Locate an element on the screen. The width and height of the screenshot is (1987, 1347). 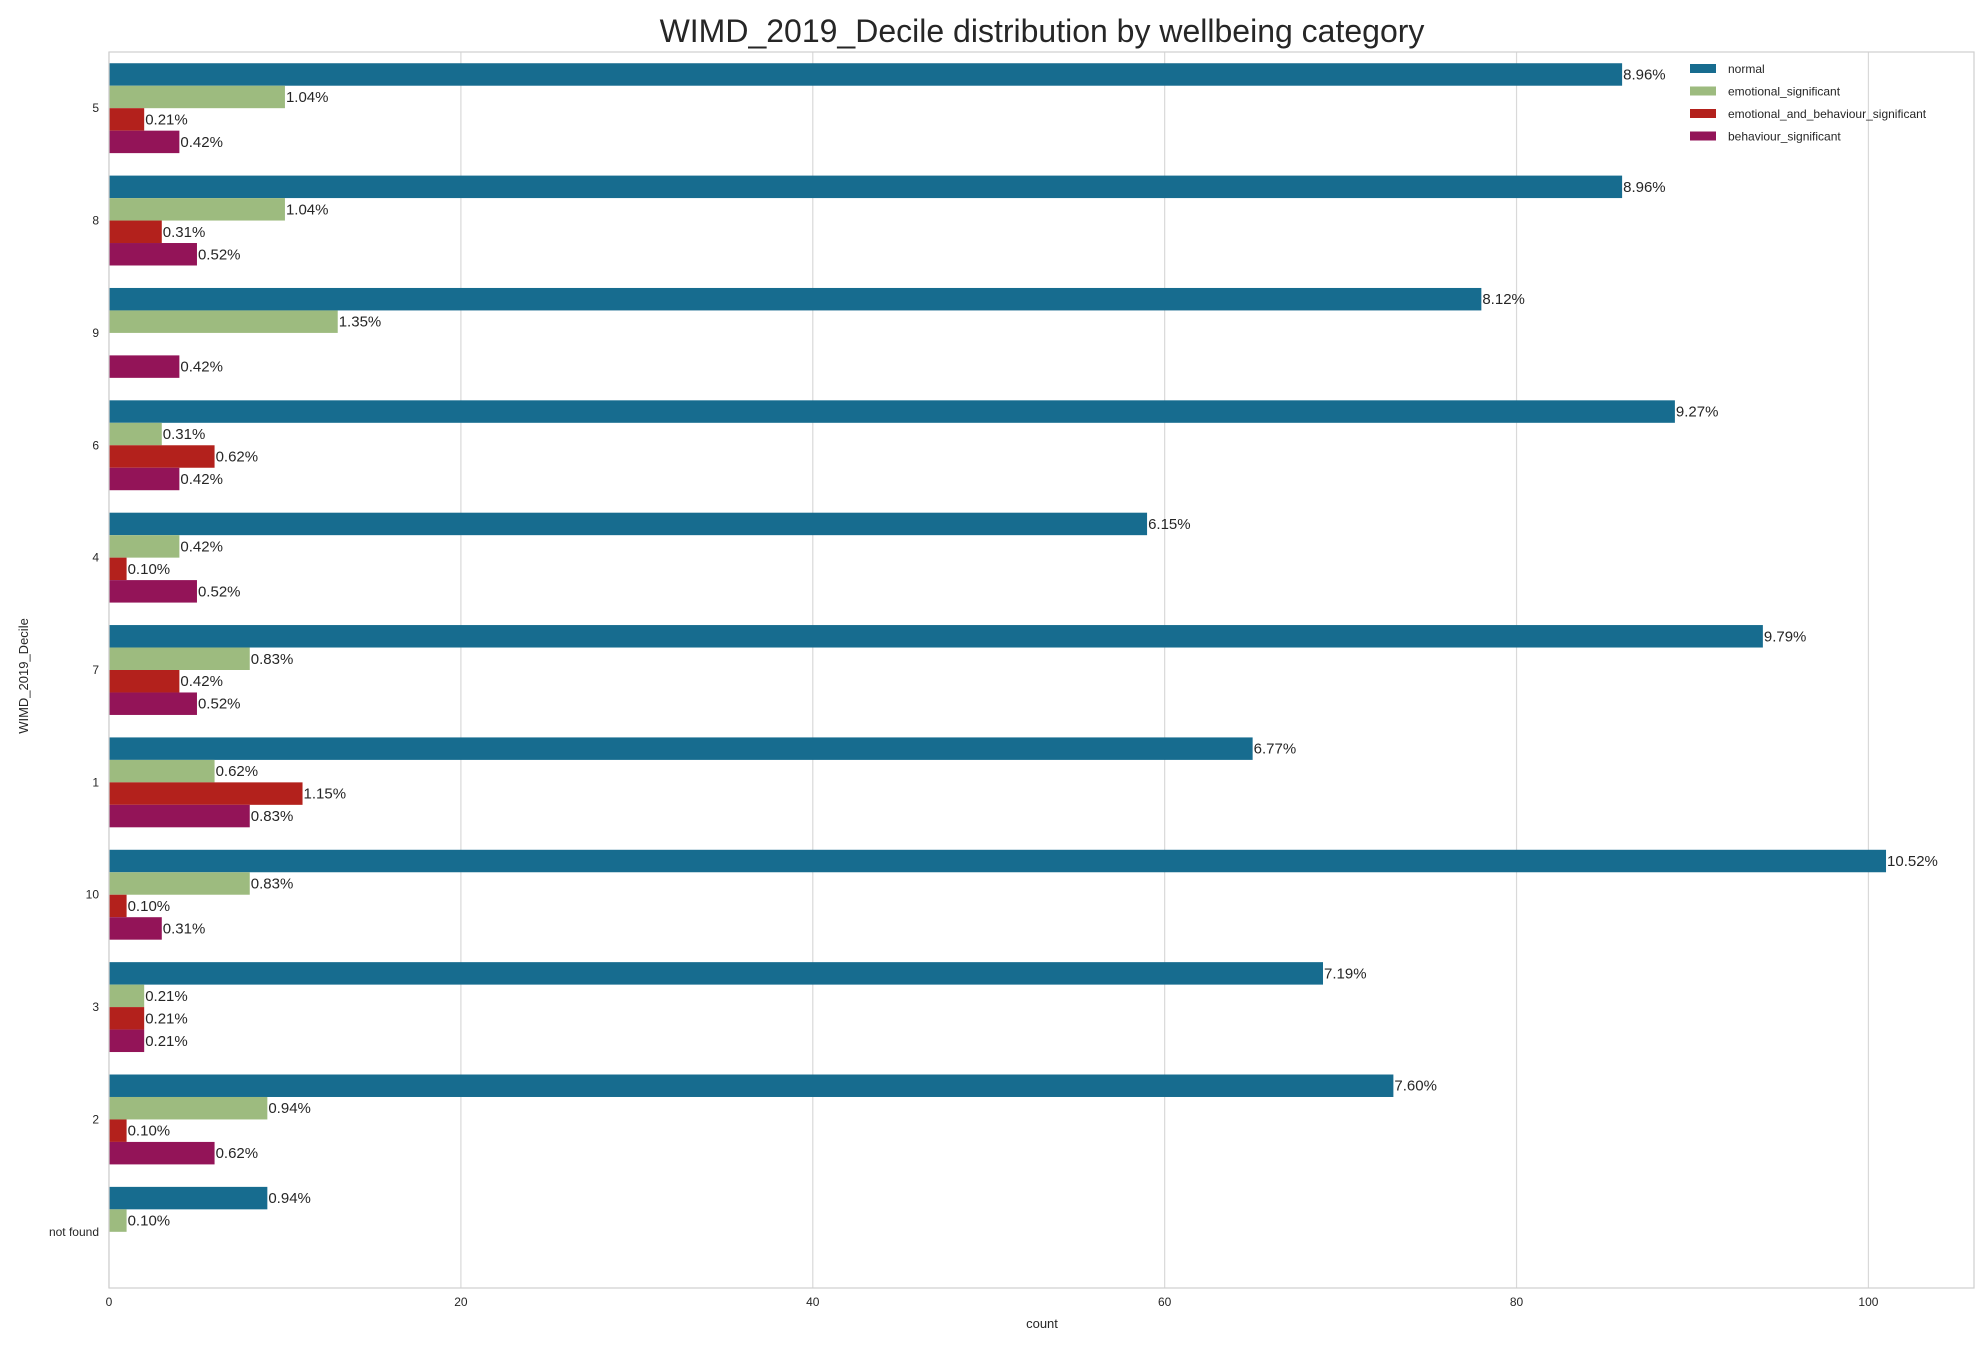
y-tick-label: 4 is located at coordinates (95, 558).